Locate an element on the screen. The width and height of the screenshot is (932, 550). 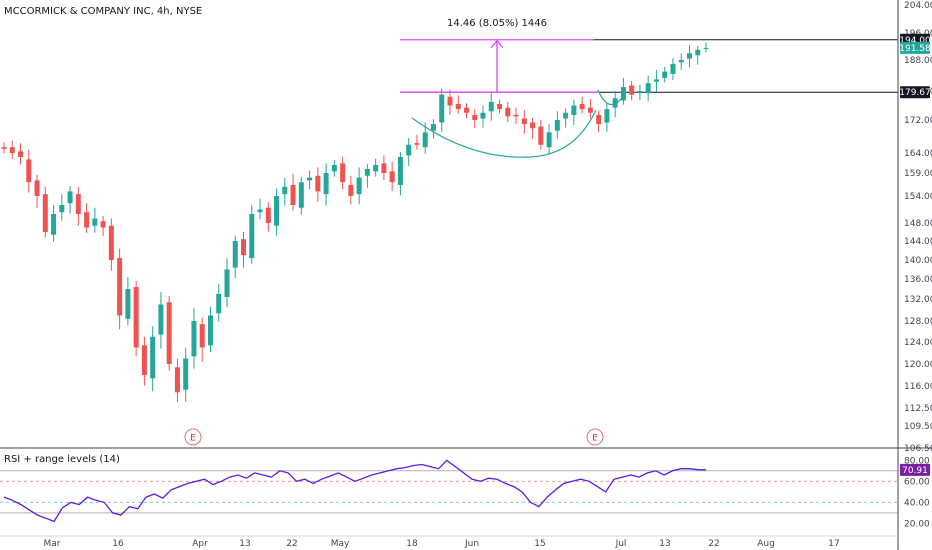
measure-label: 14.46 (8.05%) 1446 is located at coordinates (497, 23).